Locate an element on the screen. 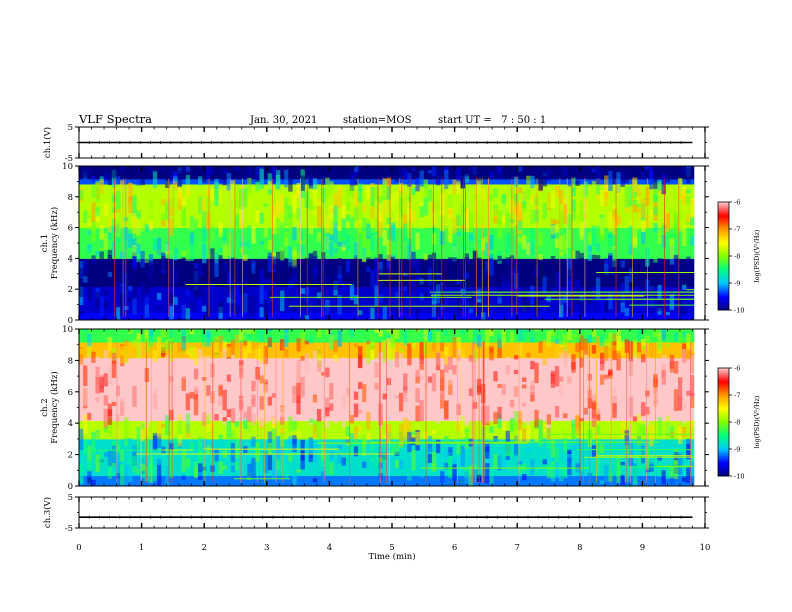 This screenshot has width=792, height=612. station-label: station=MOS is located at coordinates (377, 120).